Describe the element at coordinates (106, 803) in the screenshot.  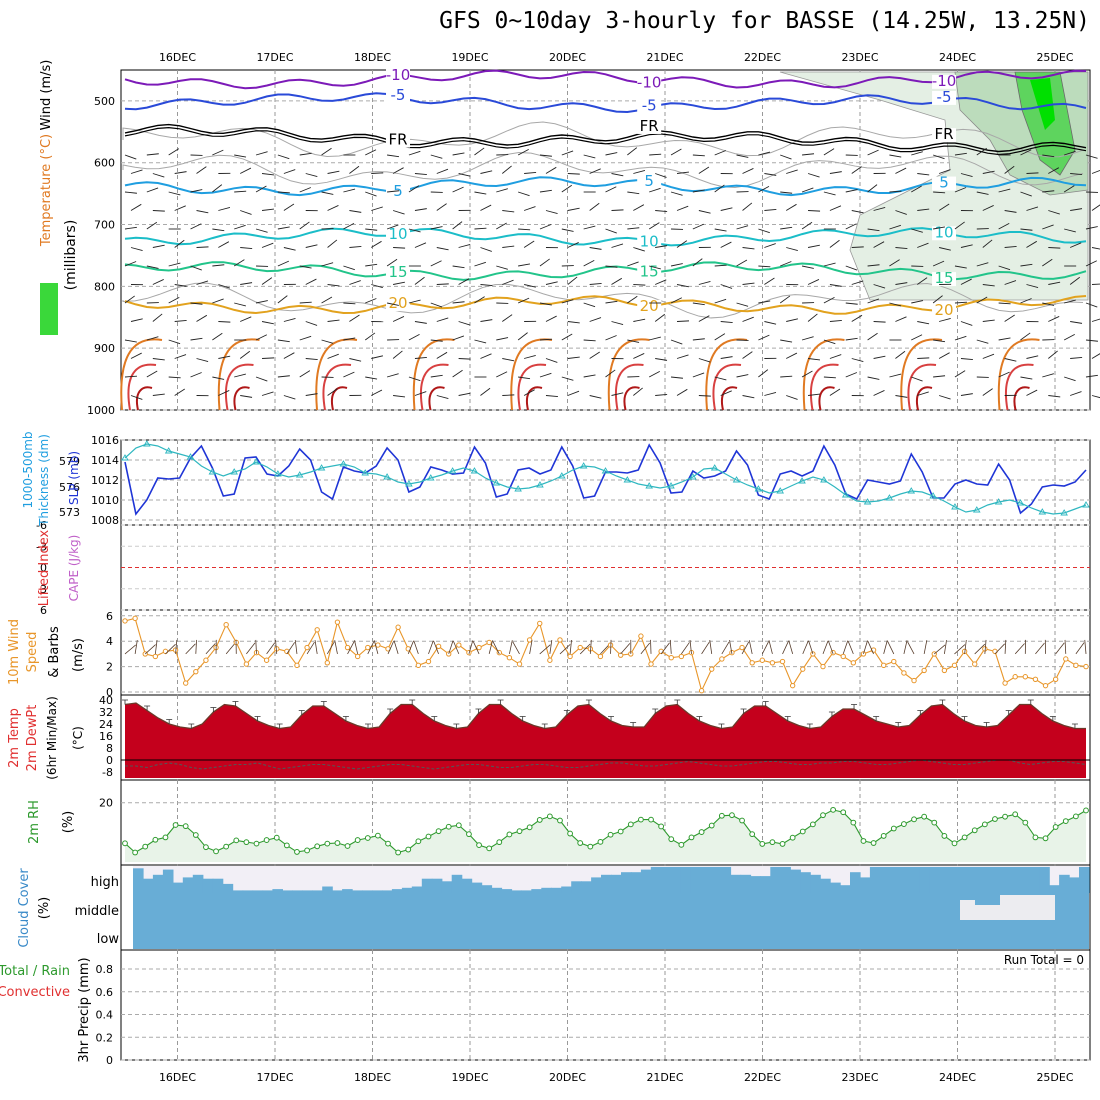
I see `rh-tick: 20` at that location.